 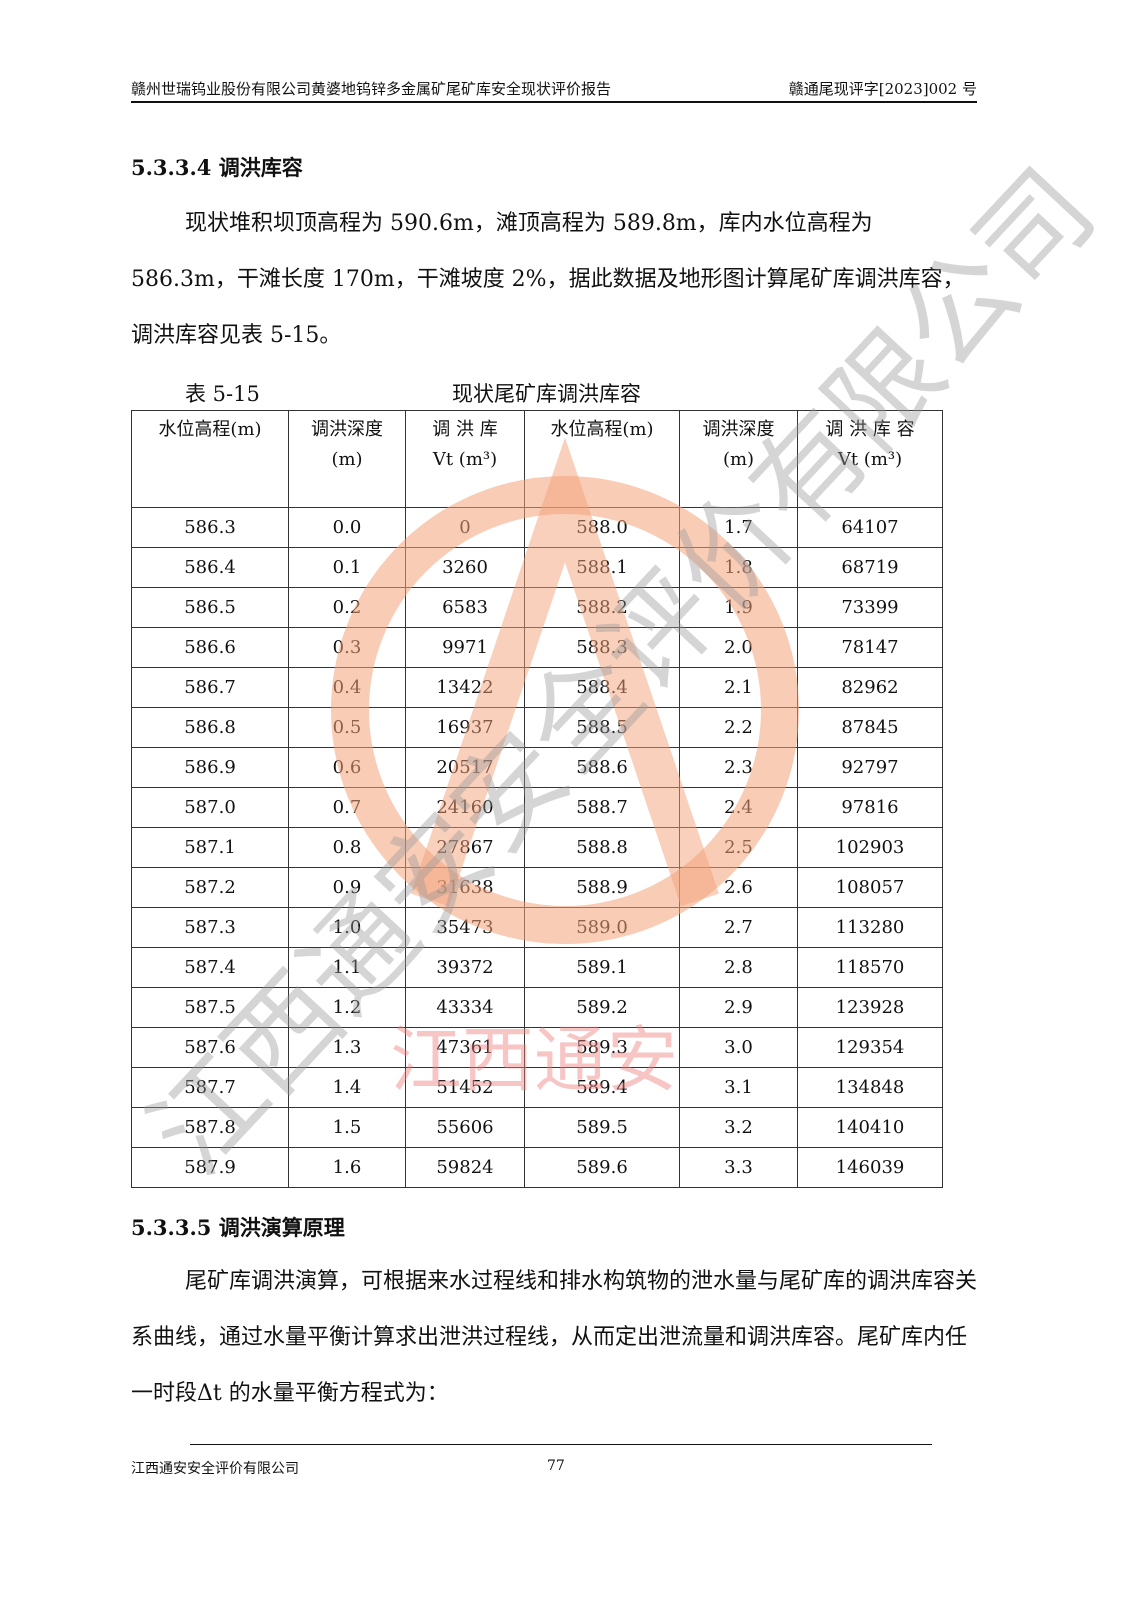 What do you see at coordinates (210, 567) in the screenshot?
I see `table-cell: 586.4` at bounding box center [210, 567].